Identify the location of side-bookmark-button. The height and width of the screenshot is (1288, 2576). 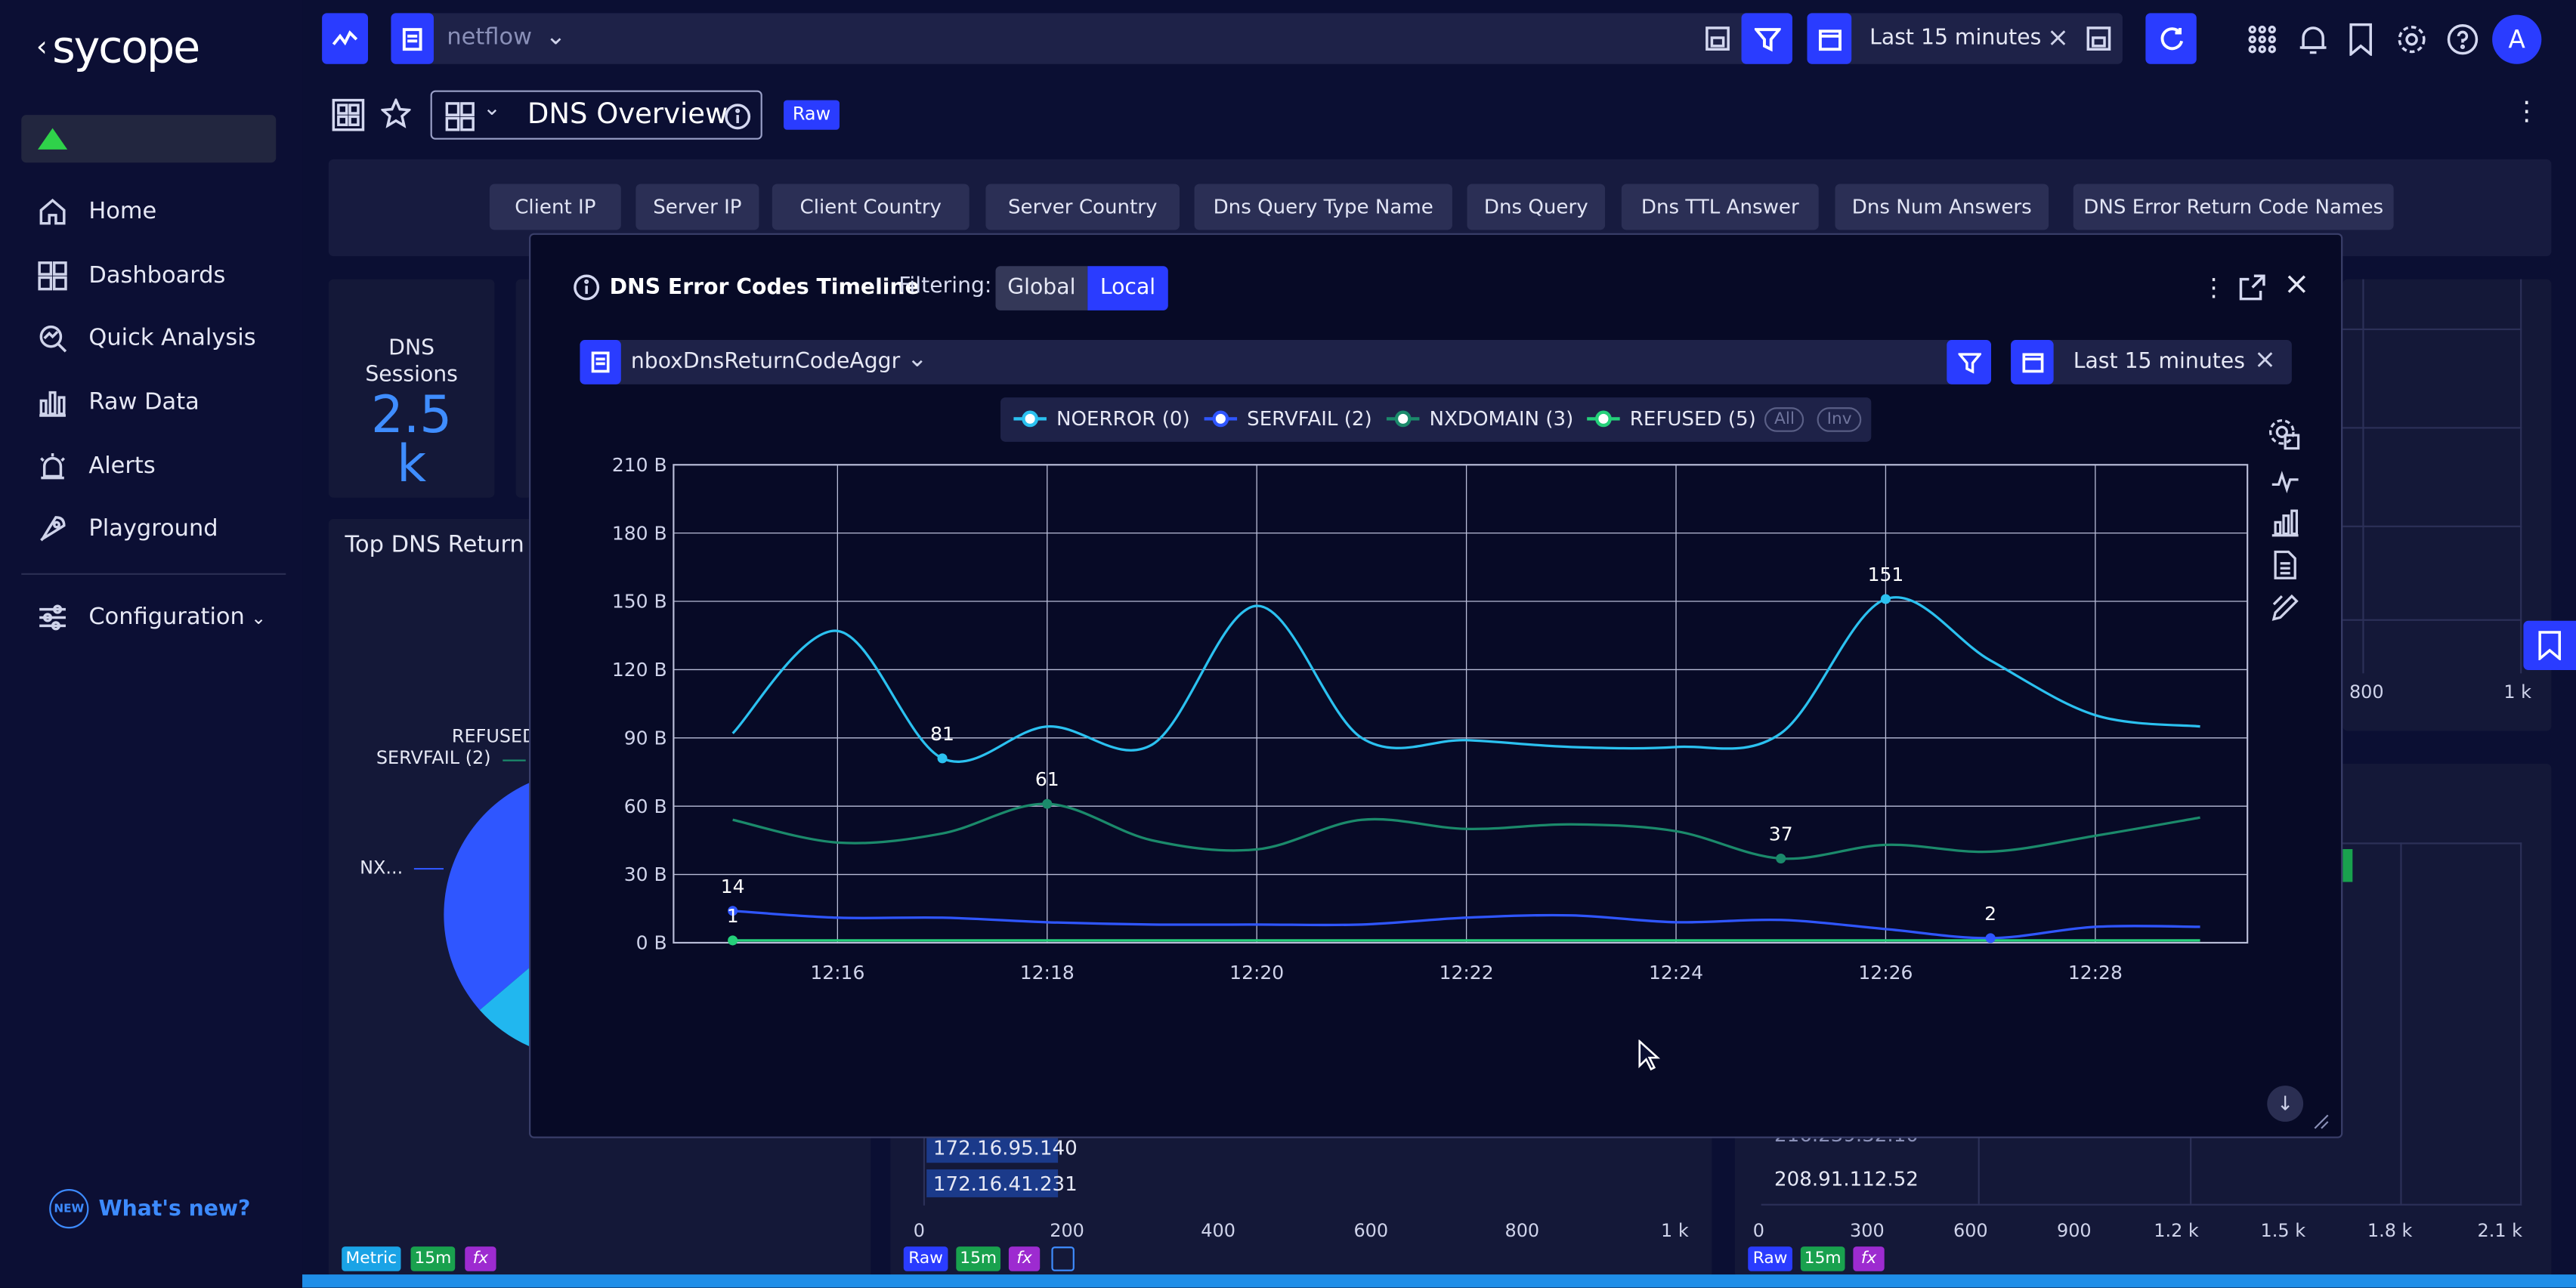
(2549, 645).